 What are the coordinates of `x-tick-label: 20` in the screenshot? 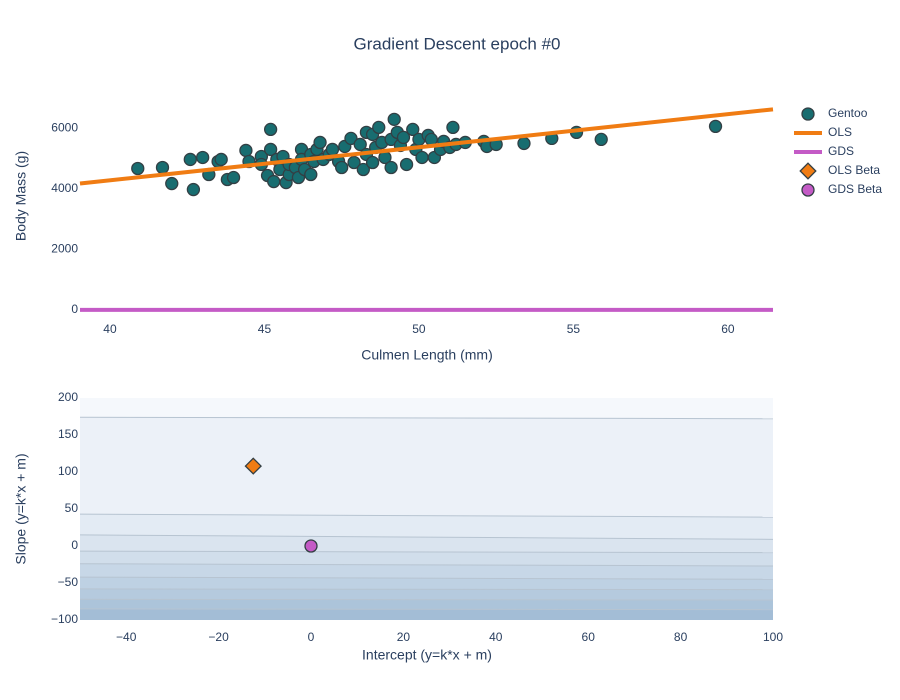 It's located at (404, 637).